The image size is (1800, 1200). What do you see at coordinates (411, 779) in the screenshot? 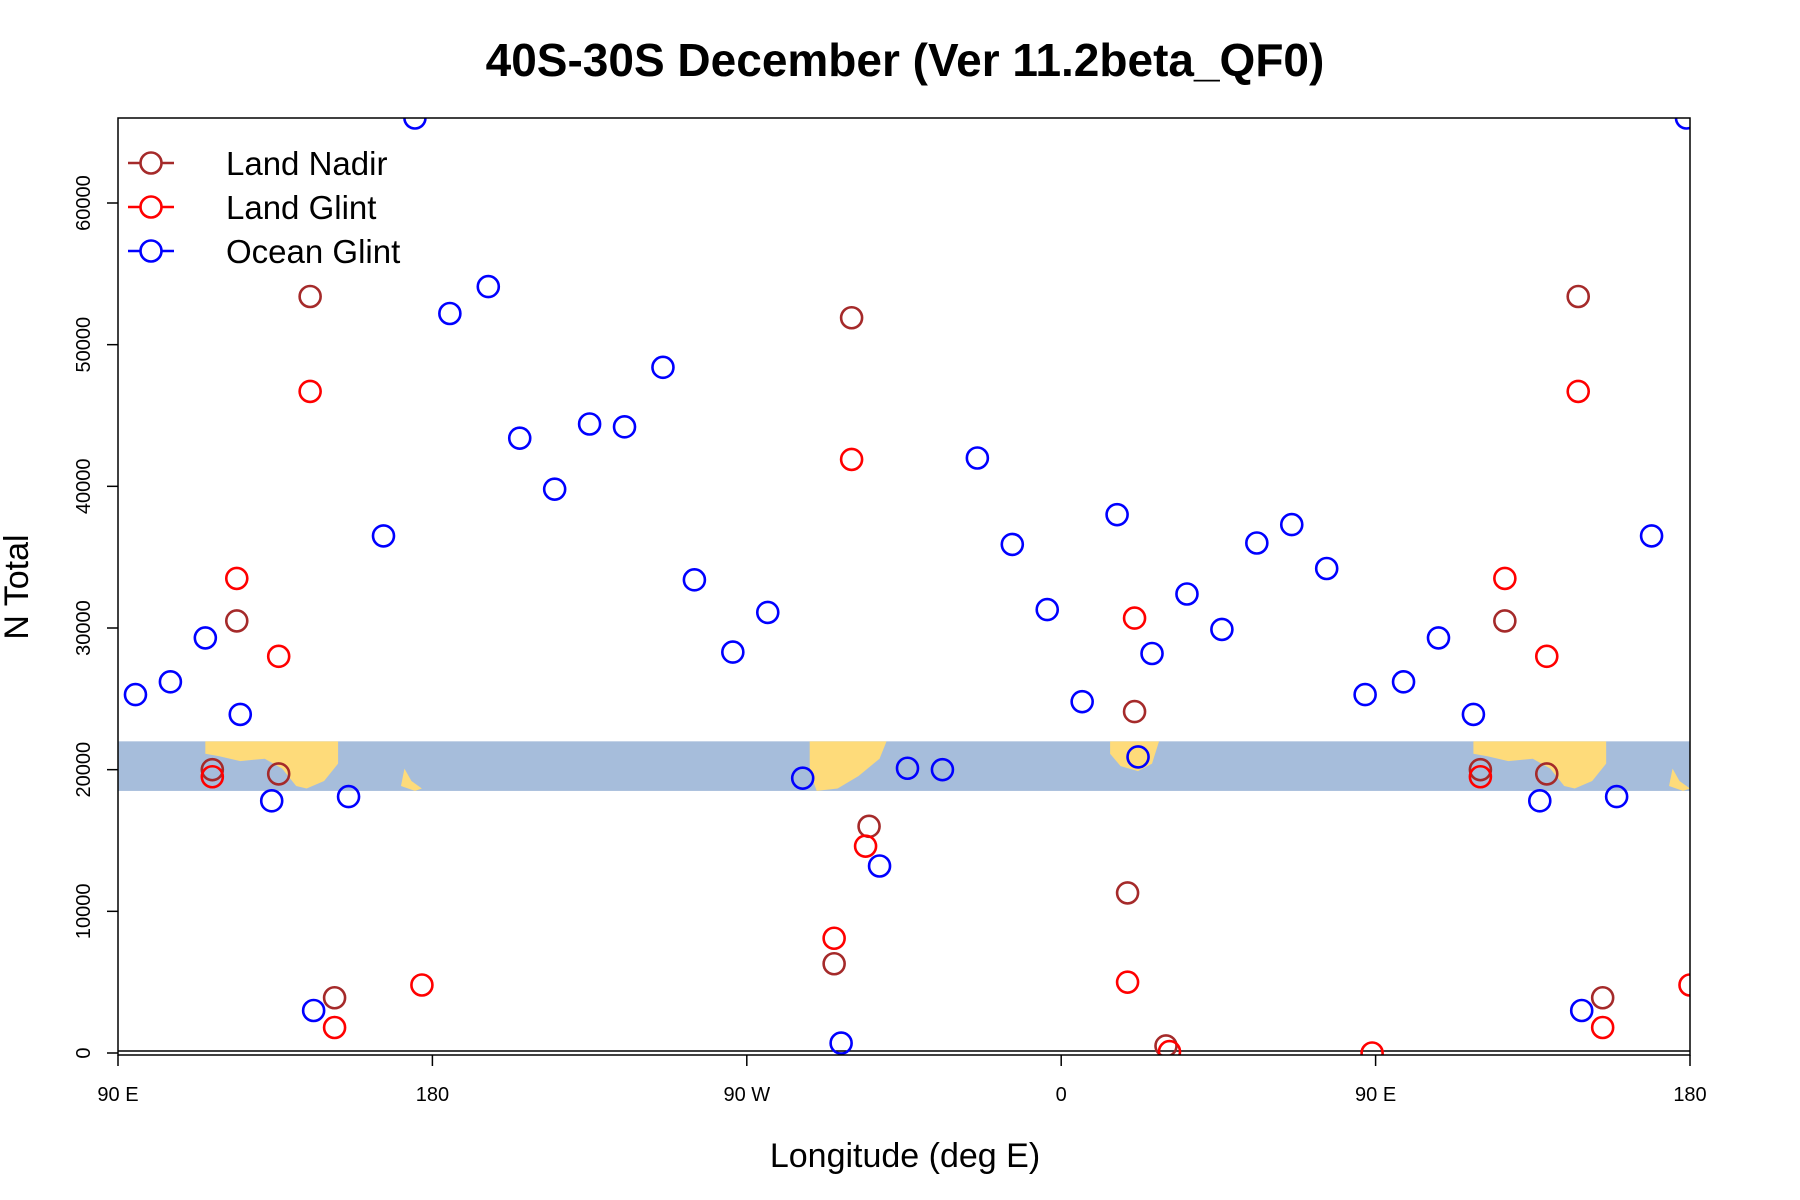
I see `land-new-zealand` at bounding box center [411, 779].